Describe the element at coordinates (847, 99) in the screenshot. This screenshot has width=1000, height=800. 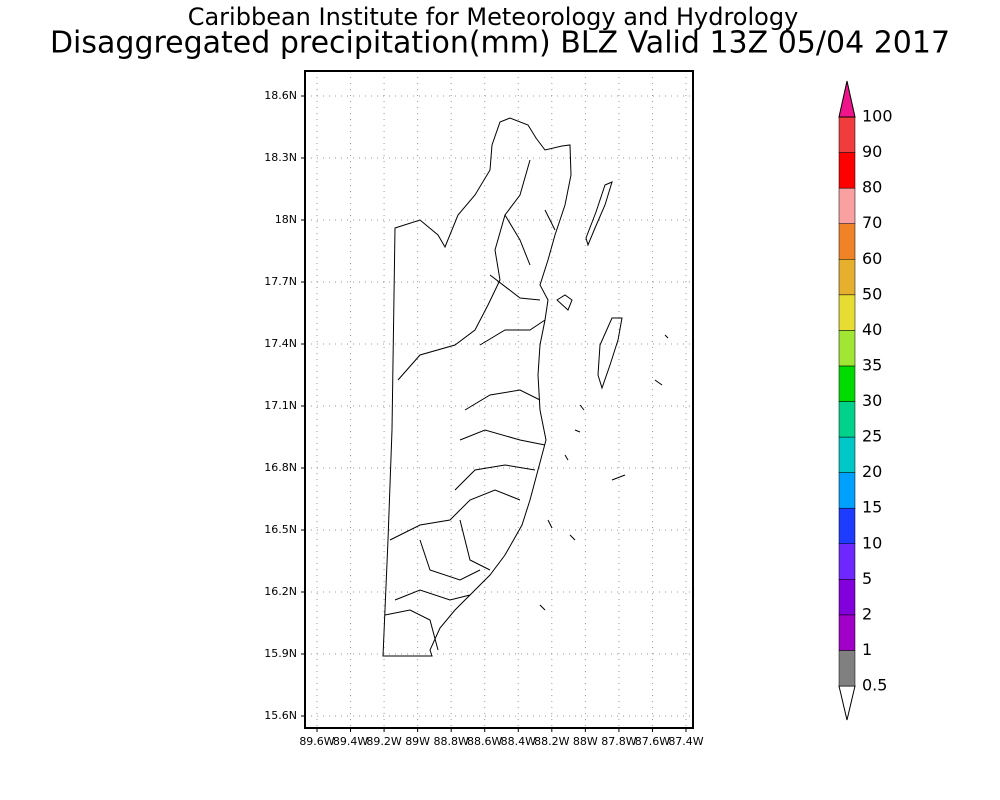
I see `colorbar-high-arrow` at that location.